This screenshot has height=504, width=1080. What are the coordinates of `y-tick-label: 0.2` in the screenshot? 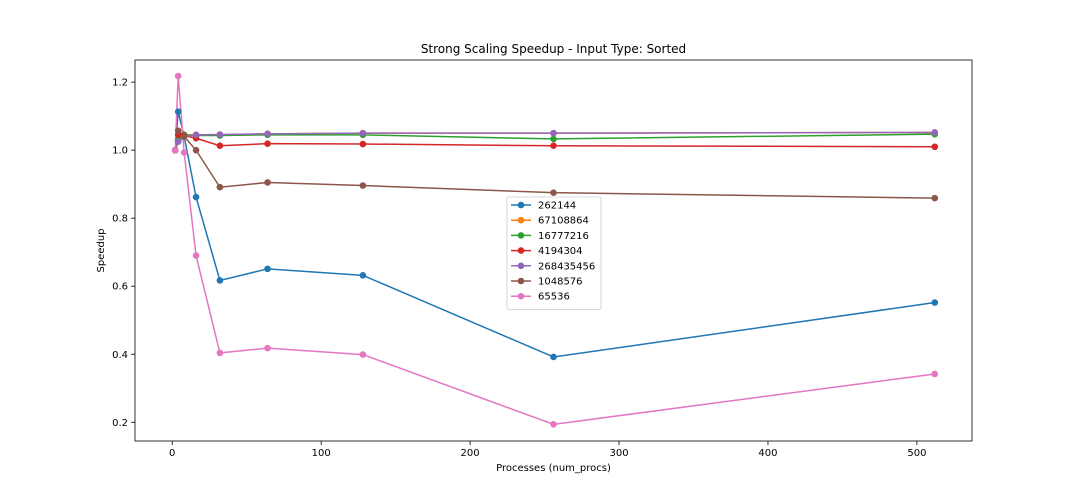 It's located at (120, 423).